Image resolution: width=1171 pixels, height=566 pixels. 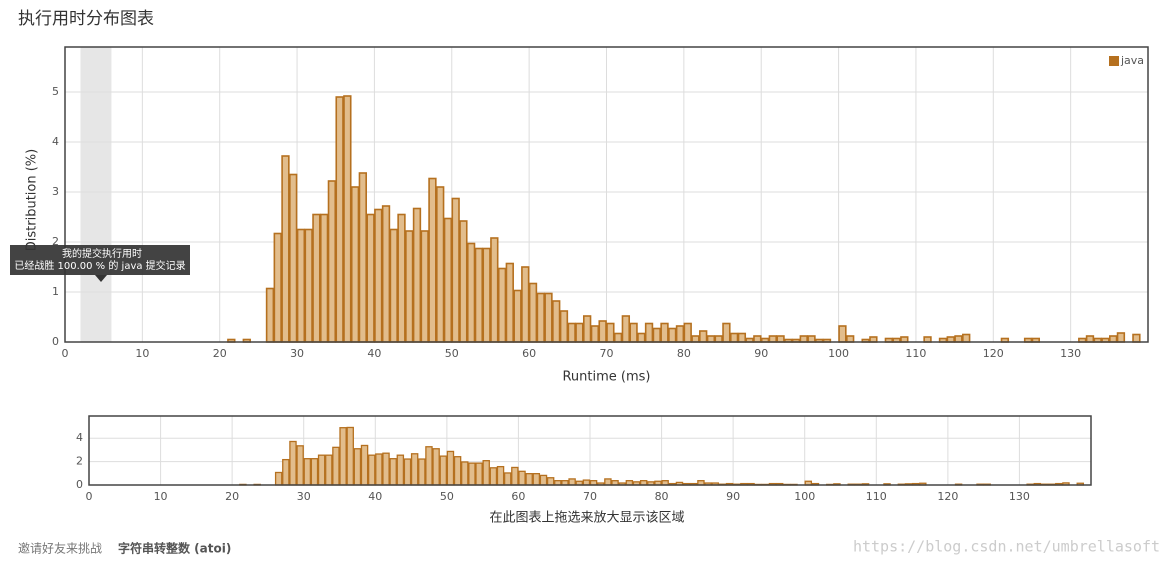 What do you see at coordinates (86, 19) in the screenshot?
I see `page-title: 执行用时分布图表` at bounding box center [86, 19].